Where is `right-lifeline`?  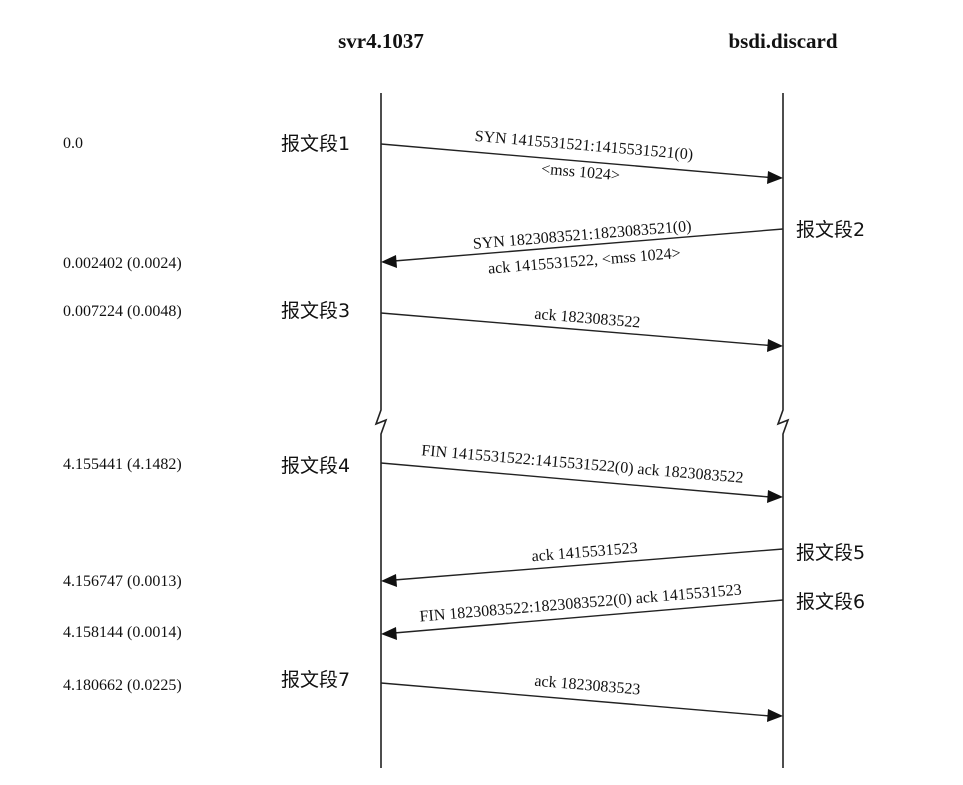 right-lifeline is located at coordinates (783, 430).